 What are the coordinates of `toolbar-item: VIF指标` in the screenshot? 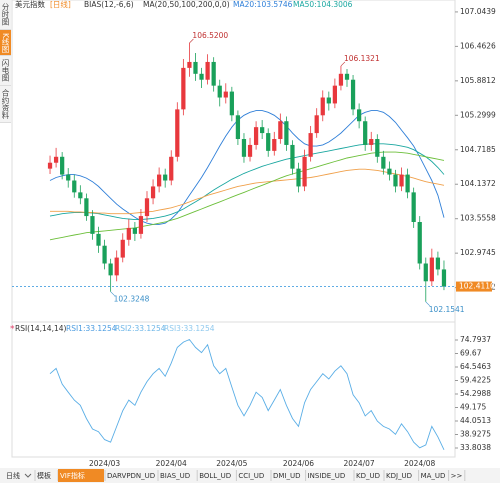 It's located at (72, 475).